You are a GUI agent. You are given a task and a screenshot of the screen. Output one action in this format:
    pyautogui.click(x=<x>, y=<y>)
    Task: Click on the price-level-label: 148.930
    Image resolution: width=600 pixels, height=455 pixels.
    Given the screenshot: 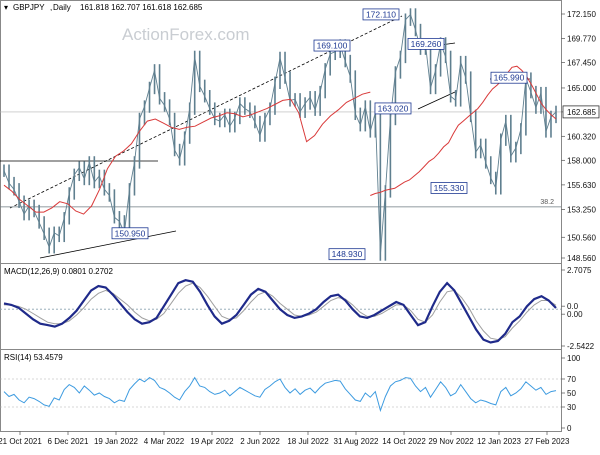 What is the action you would take?
    pyautogui.click(x=347, y=254)
    